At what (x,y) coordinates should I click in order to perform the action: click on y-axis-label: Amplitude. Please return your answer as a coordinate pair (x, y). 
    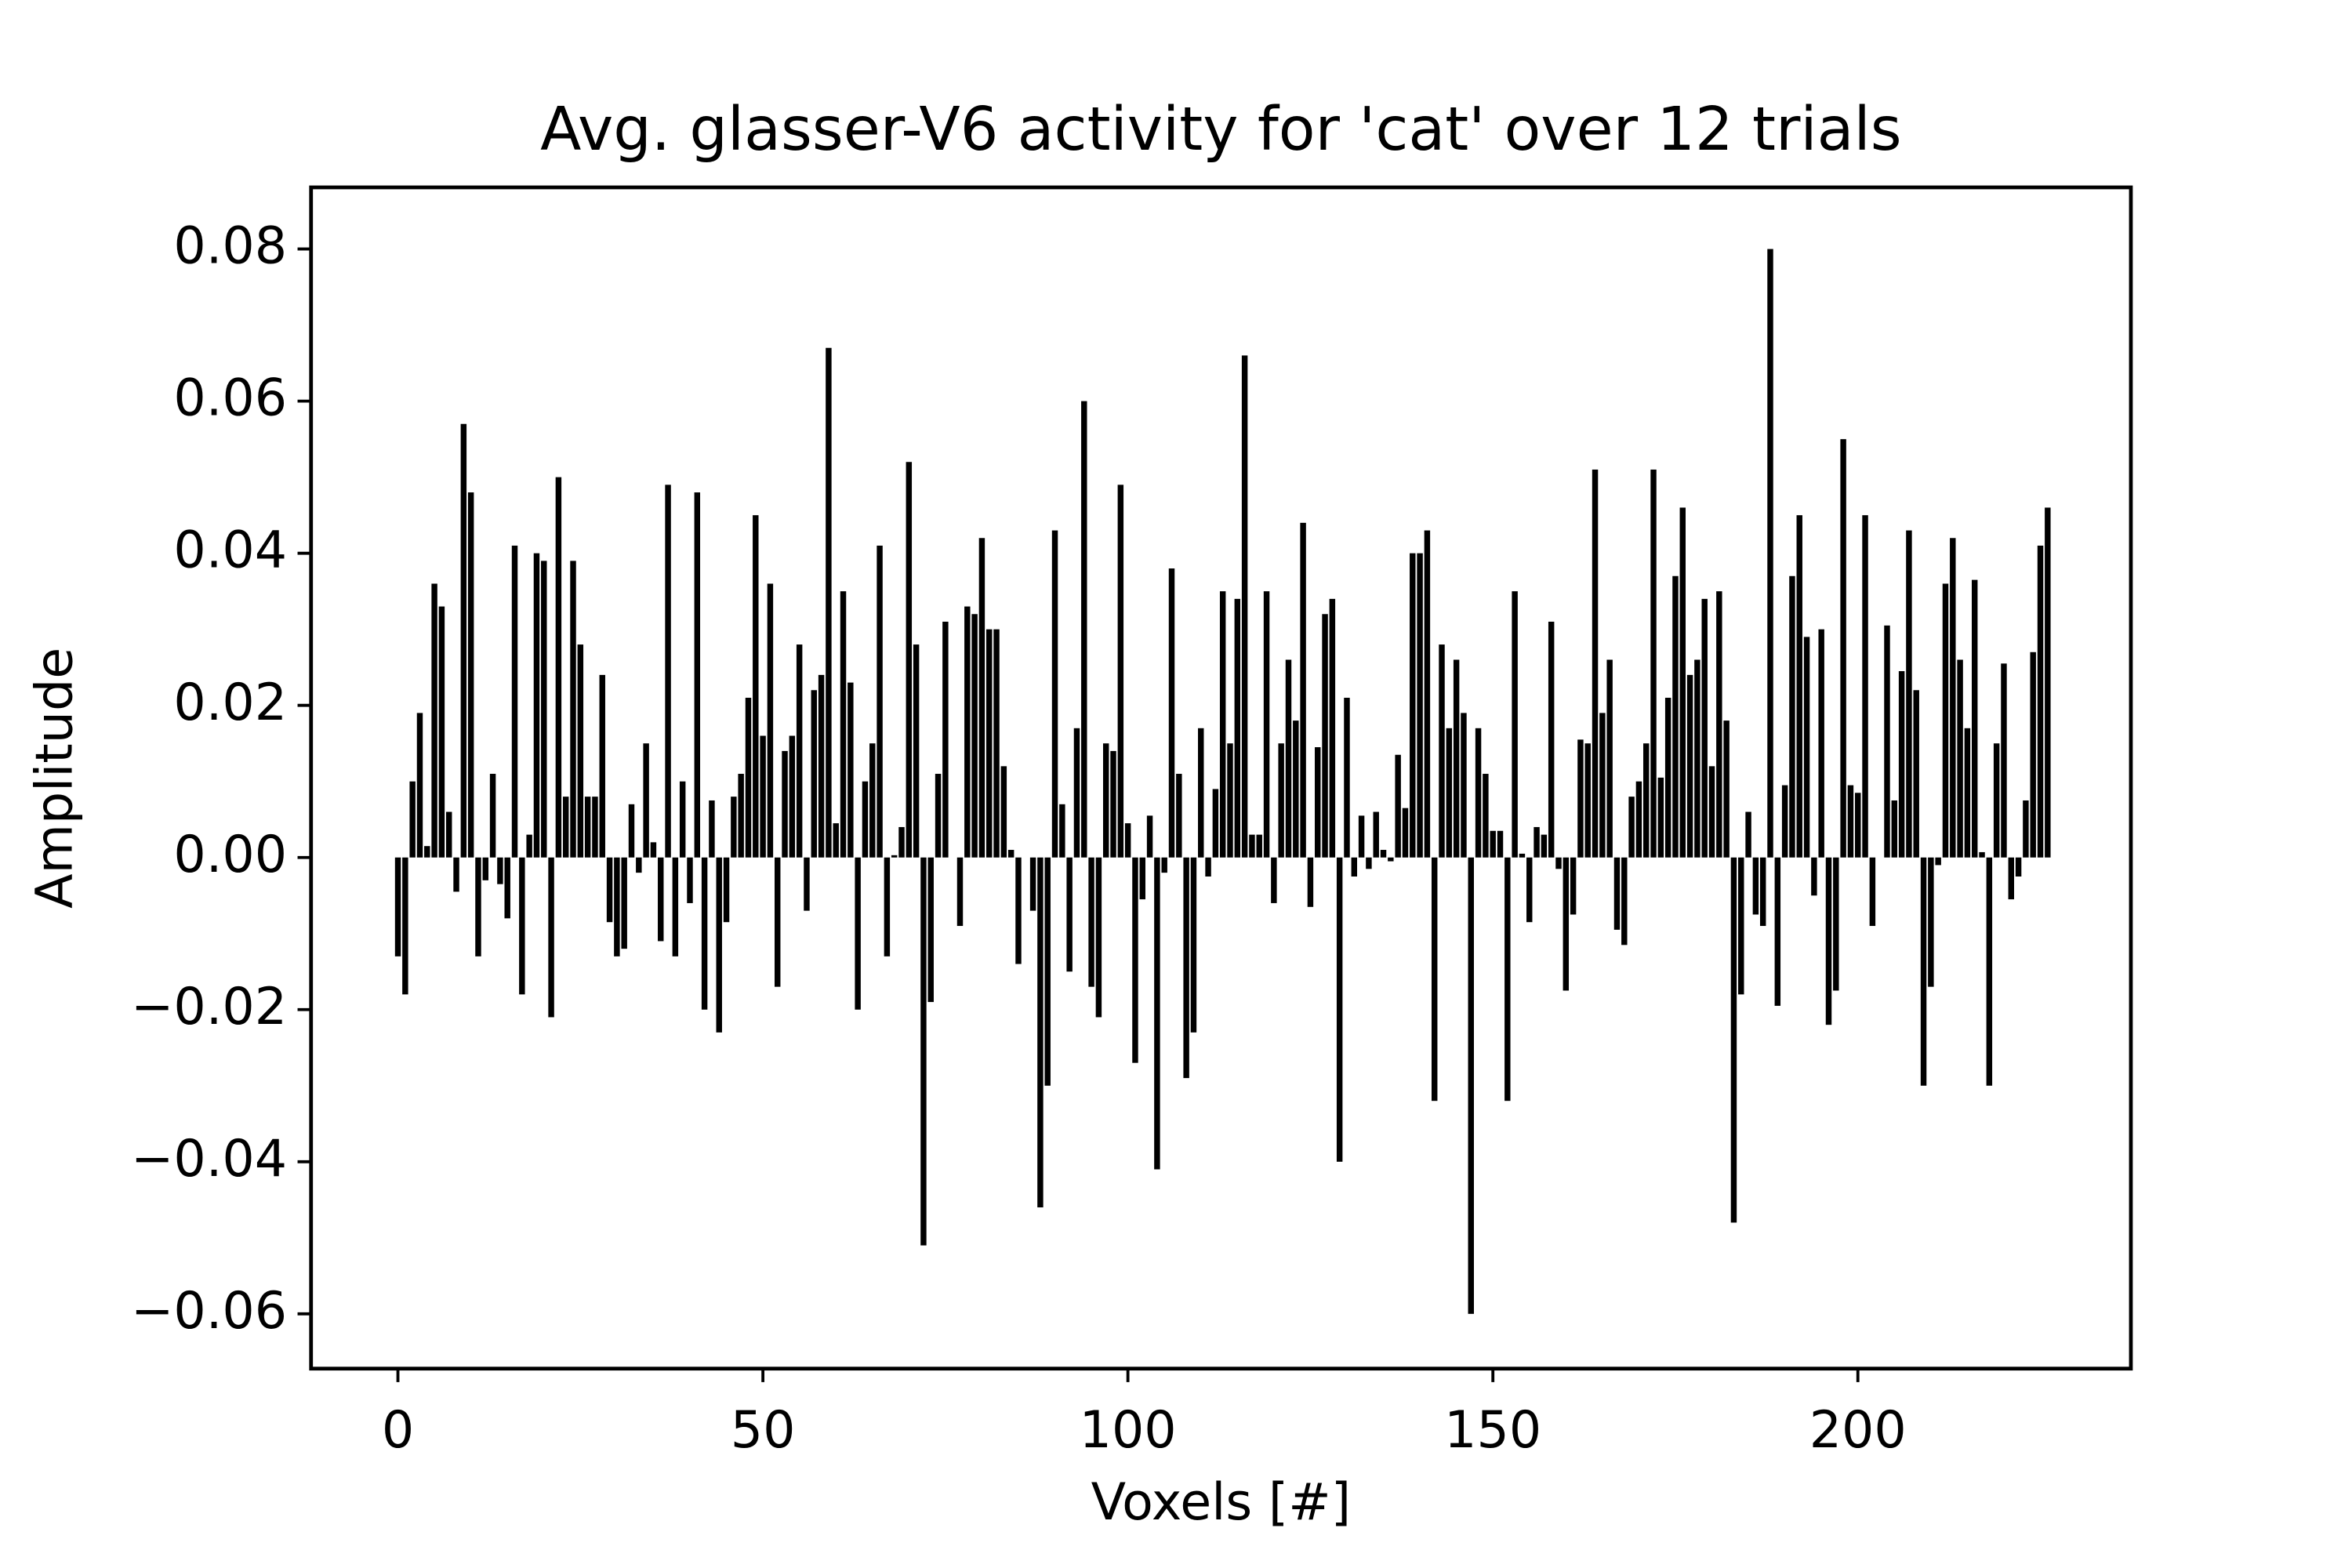
    Looking at the image, I should click on (56, 778).